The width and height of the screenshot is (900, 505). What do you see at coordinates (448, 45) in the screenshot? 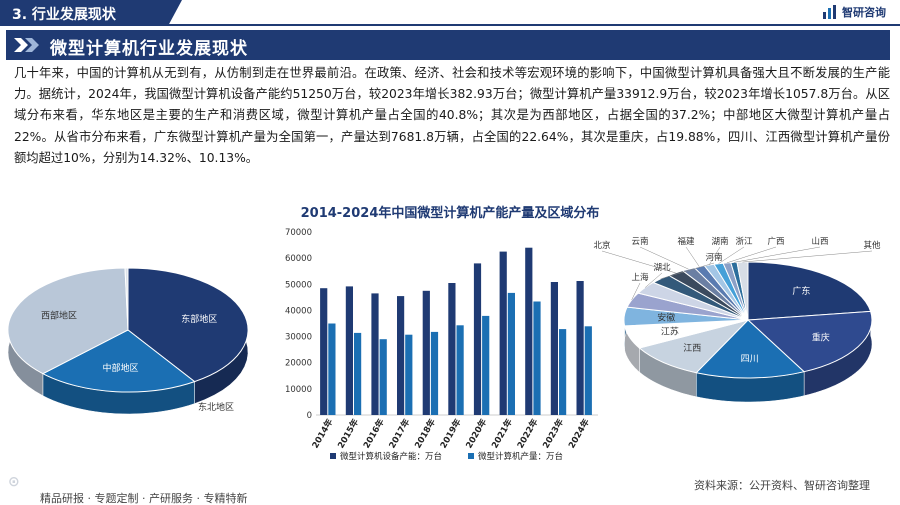
I see `title-bar: 微型计算机行业发展现状` at bounding box center [448, 45].